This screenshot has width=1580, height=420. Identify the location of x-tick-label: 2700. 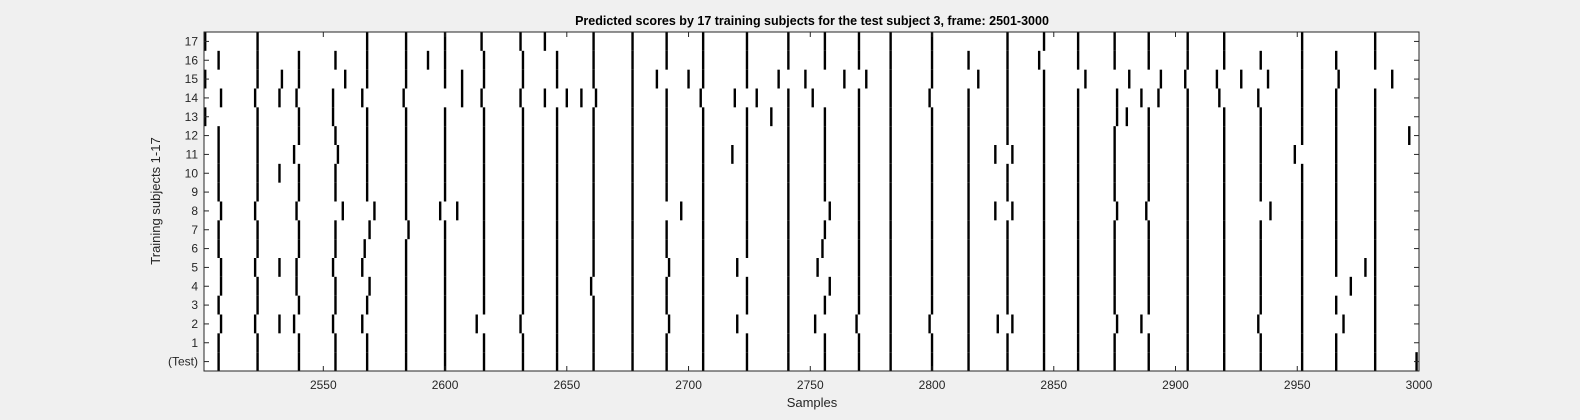
(688, 385).